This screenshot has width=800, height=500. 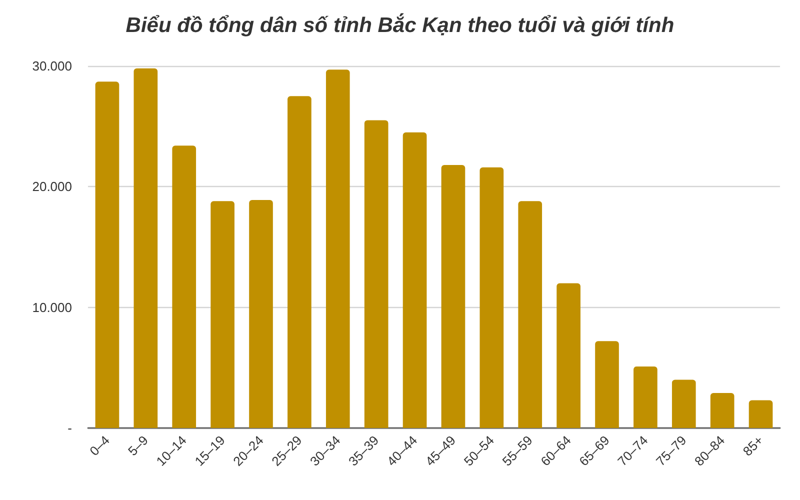 What do you see at coordinates (52, 186) in the screenshot?
I see `y-tick-label: 20.000` at bounding box center [52, 186].